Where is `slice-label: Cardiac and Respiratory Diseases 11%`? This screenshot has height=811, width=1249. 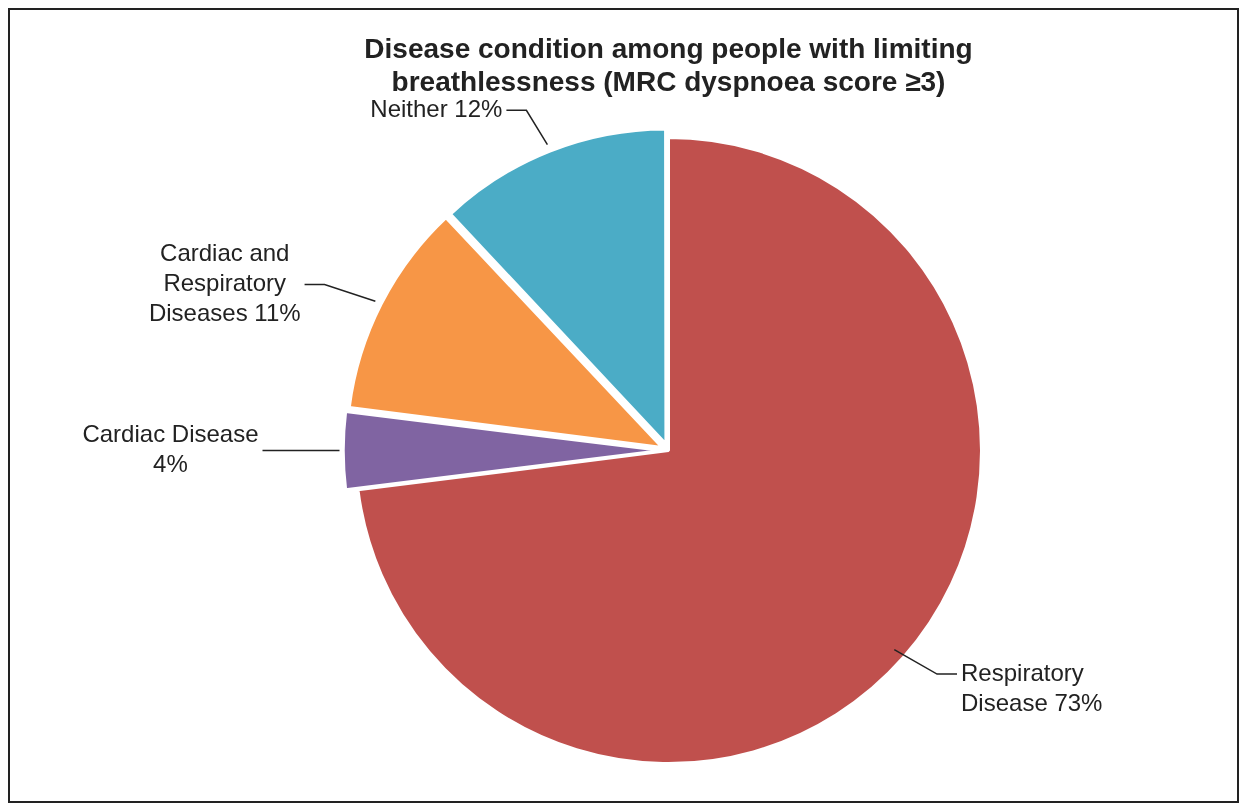
slice-label: Cardiac and Respiratory Diseases 11% is located at coordinates (224, 283).